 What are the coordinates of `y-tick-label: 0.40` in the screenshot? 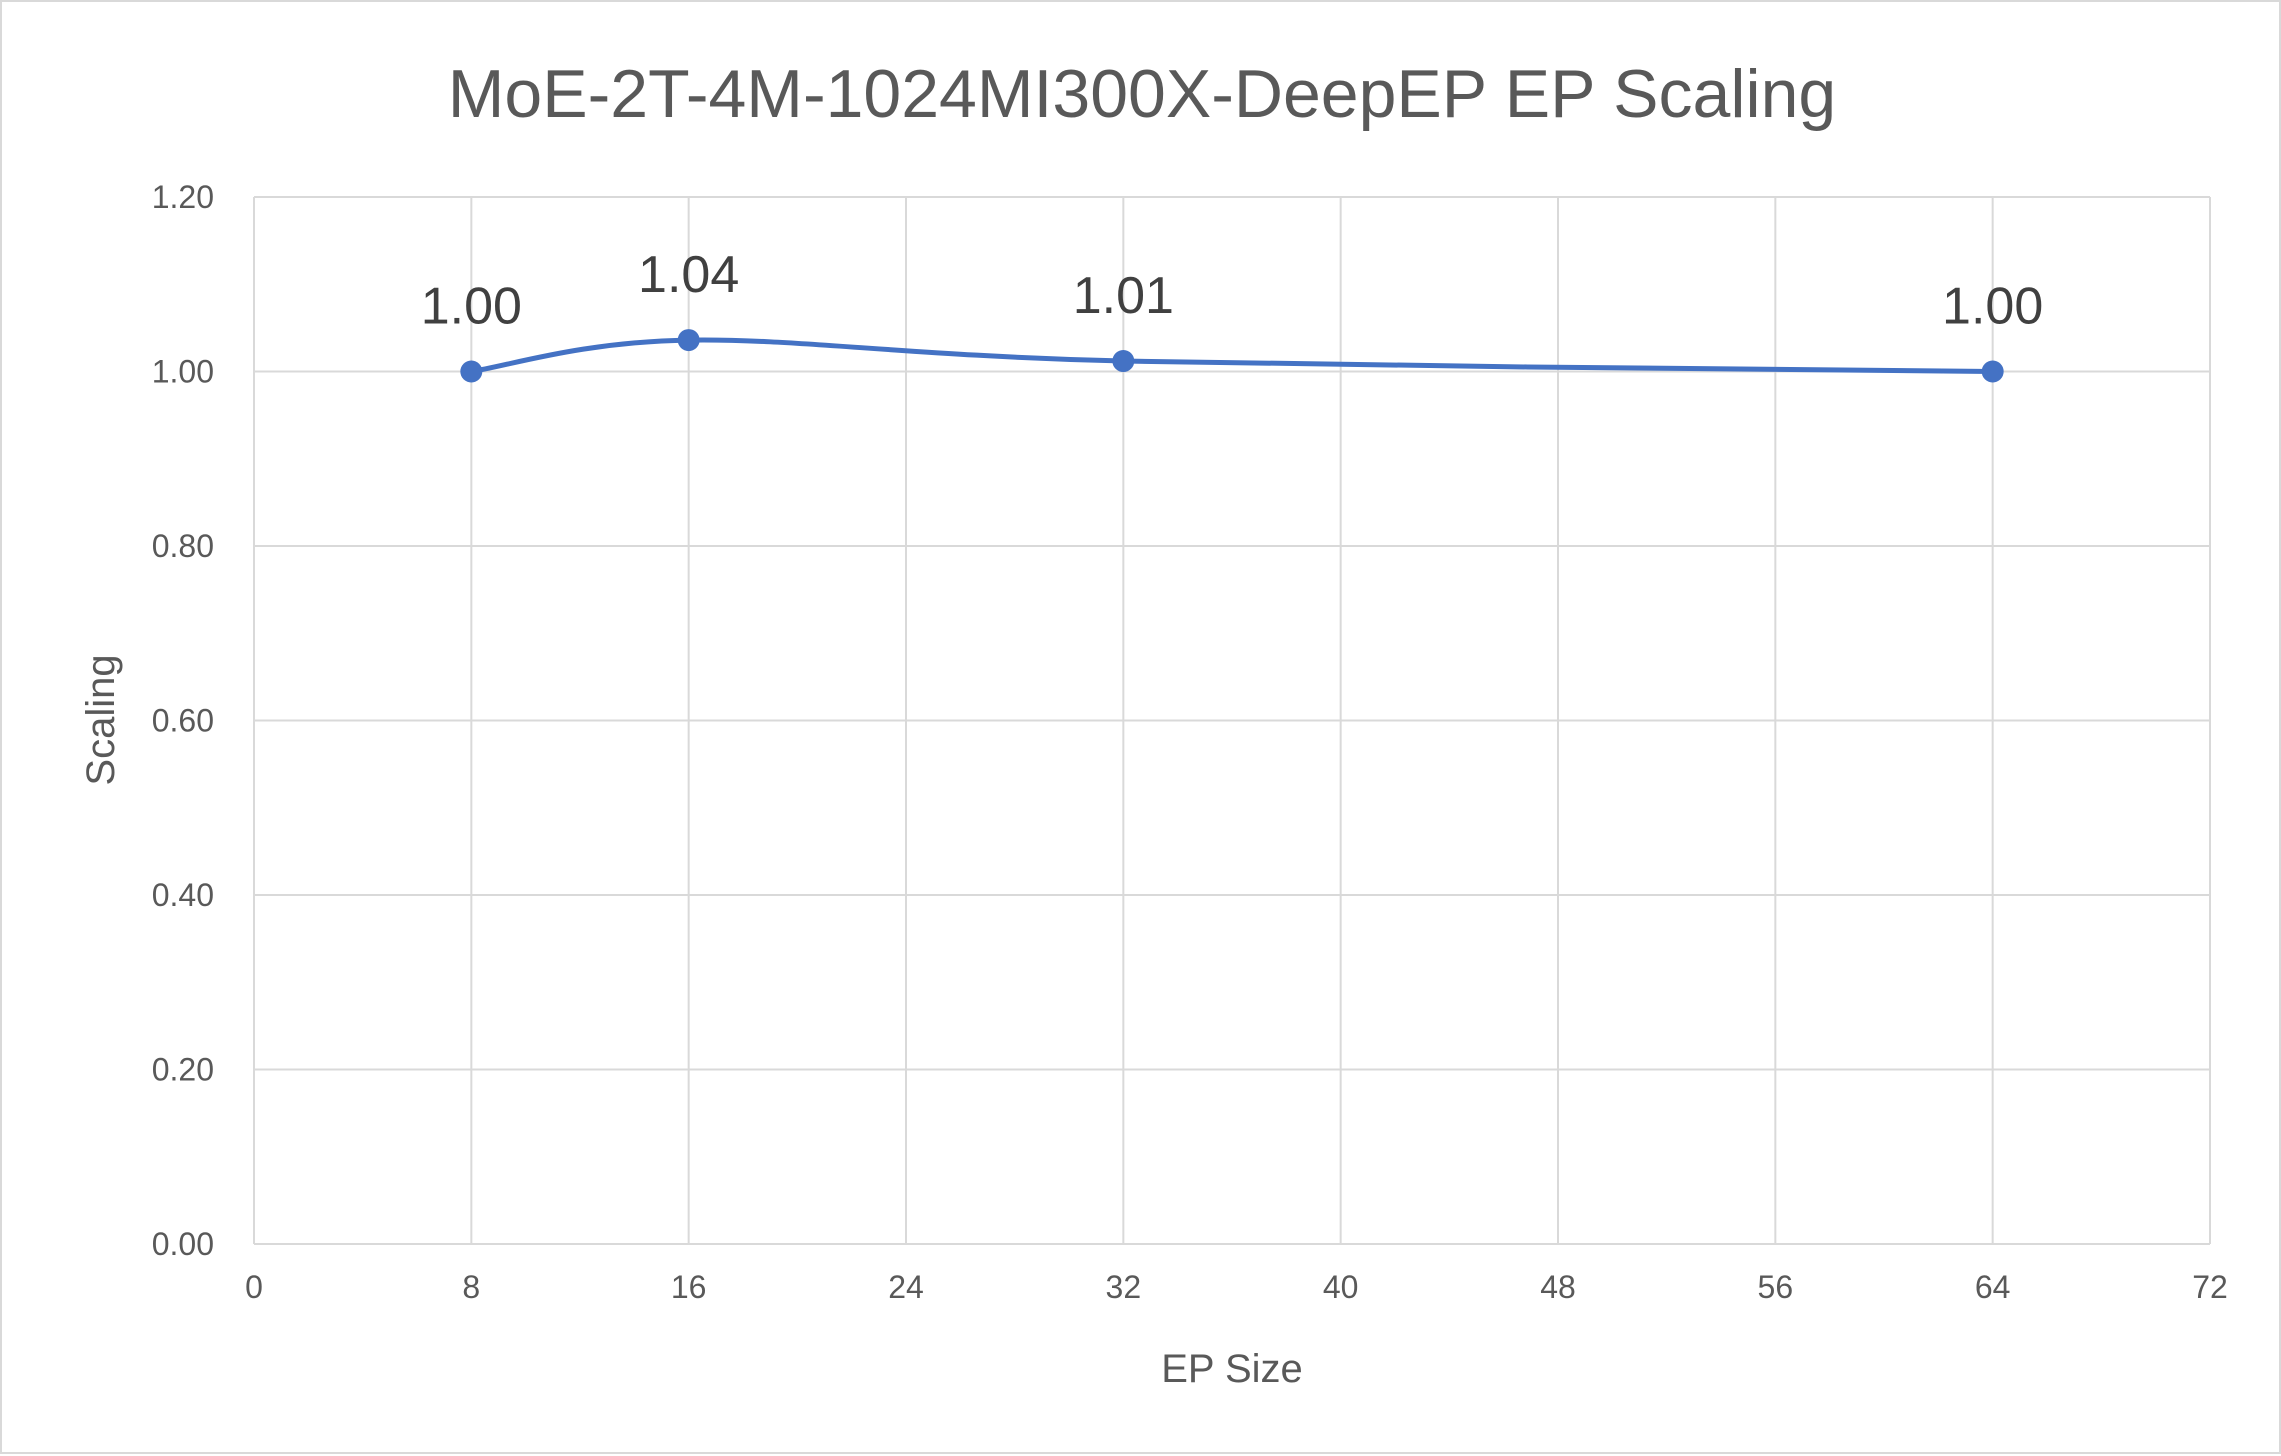 It's located at (183, 895).